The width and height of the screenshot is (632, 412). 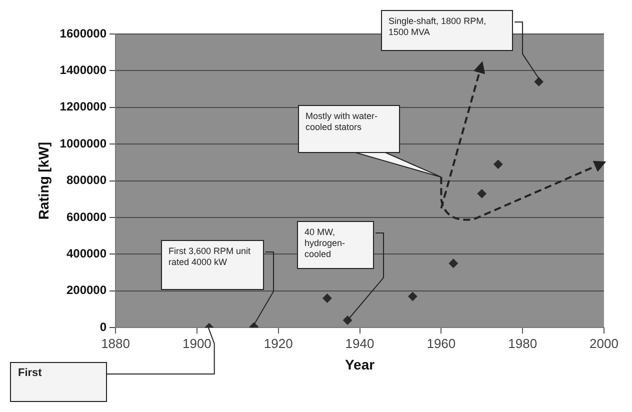 I want to click on y-tick-label: 0, so click(x=103, y=327).